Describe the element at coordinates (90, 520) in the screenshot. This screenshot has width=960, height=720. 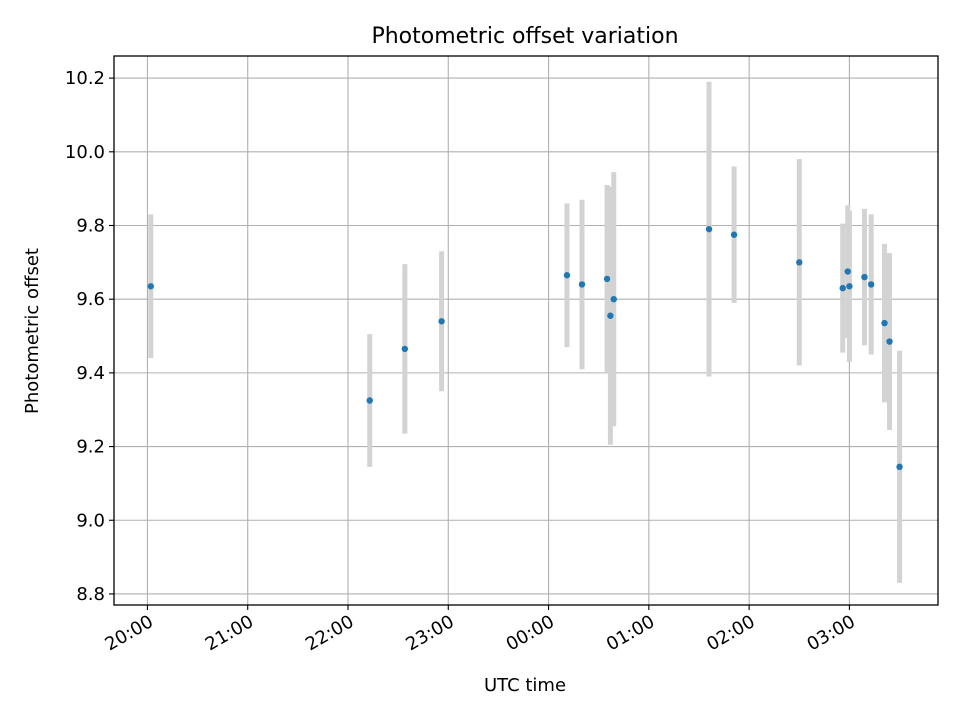
I see `y-tick-label: 9.0` at that location.